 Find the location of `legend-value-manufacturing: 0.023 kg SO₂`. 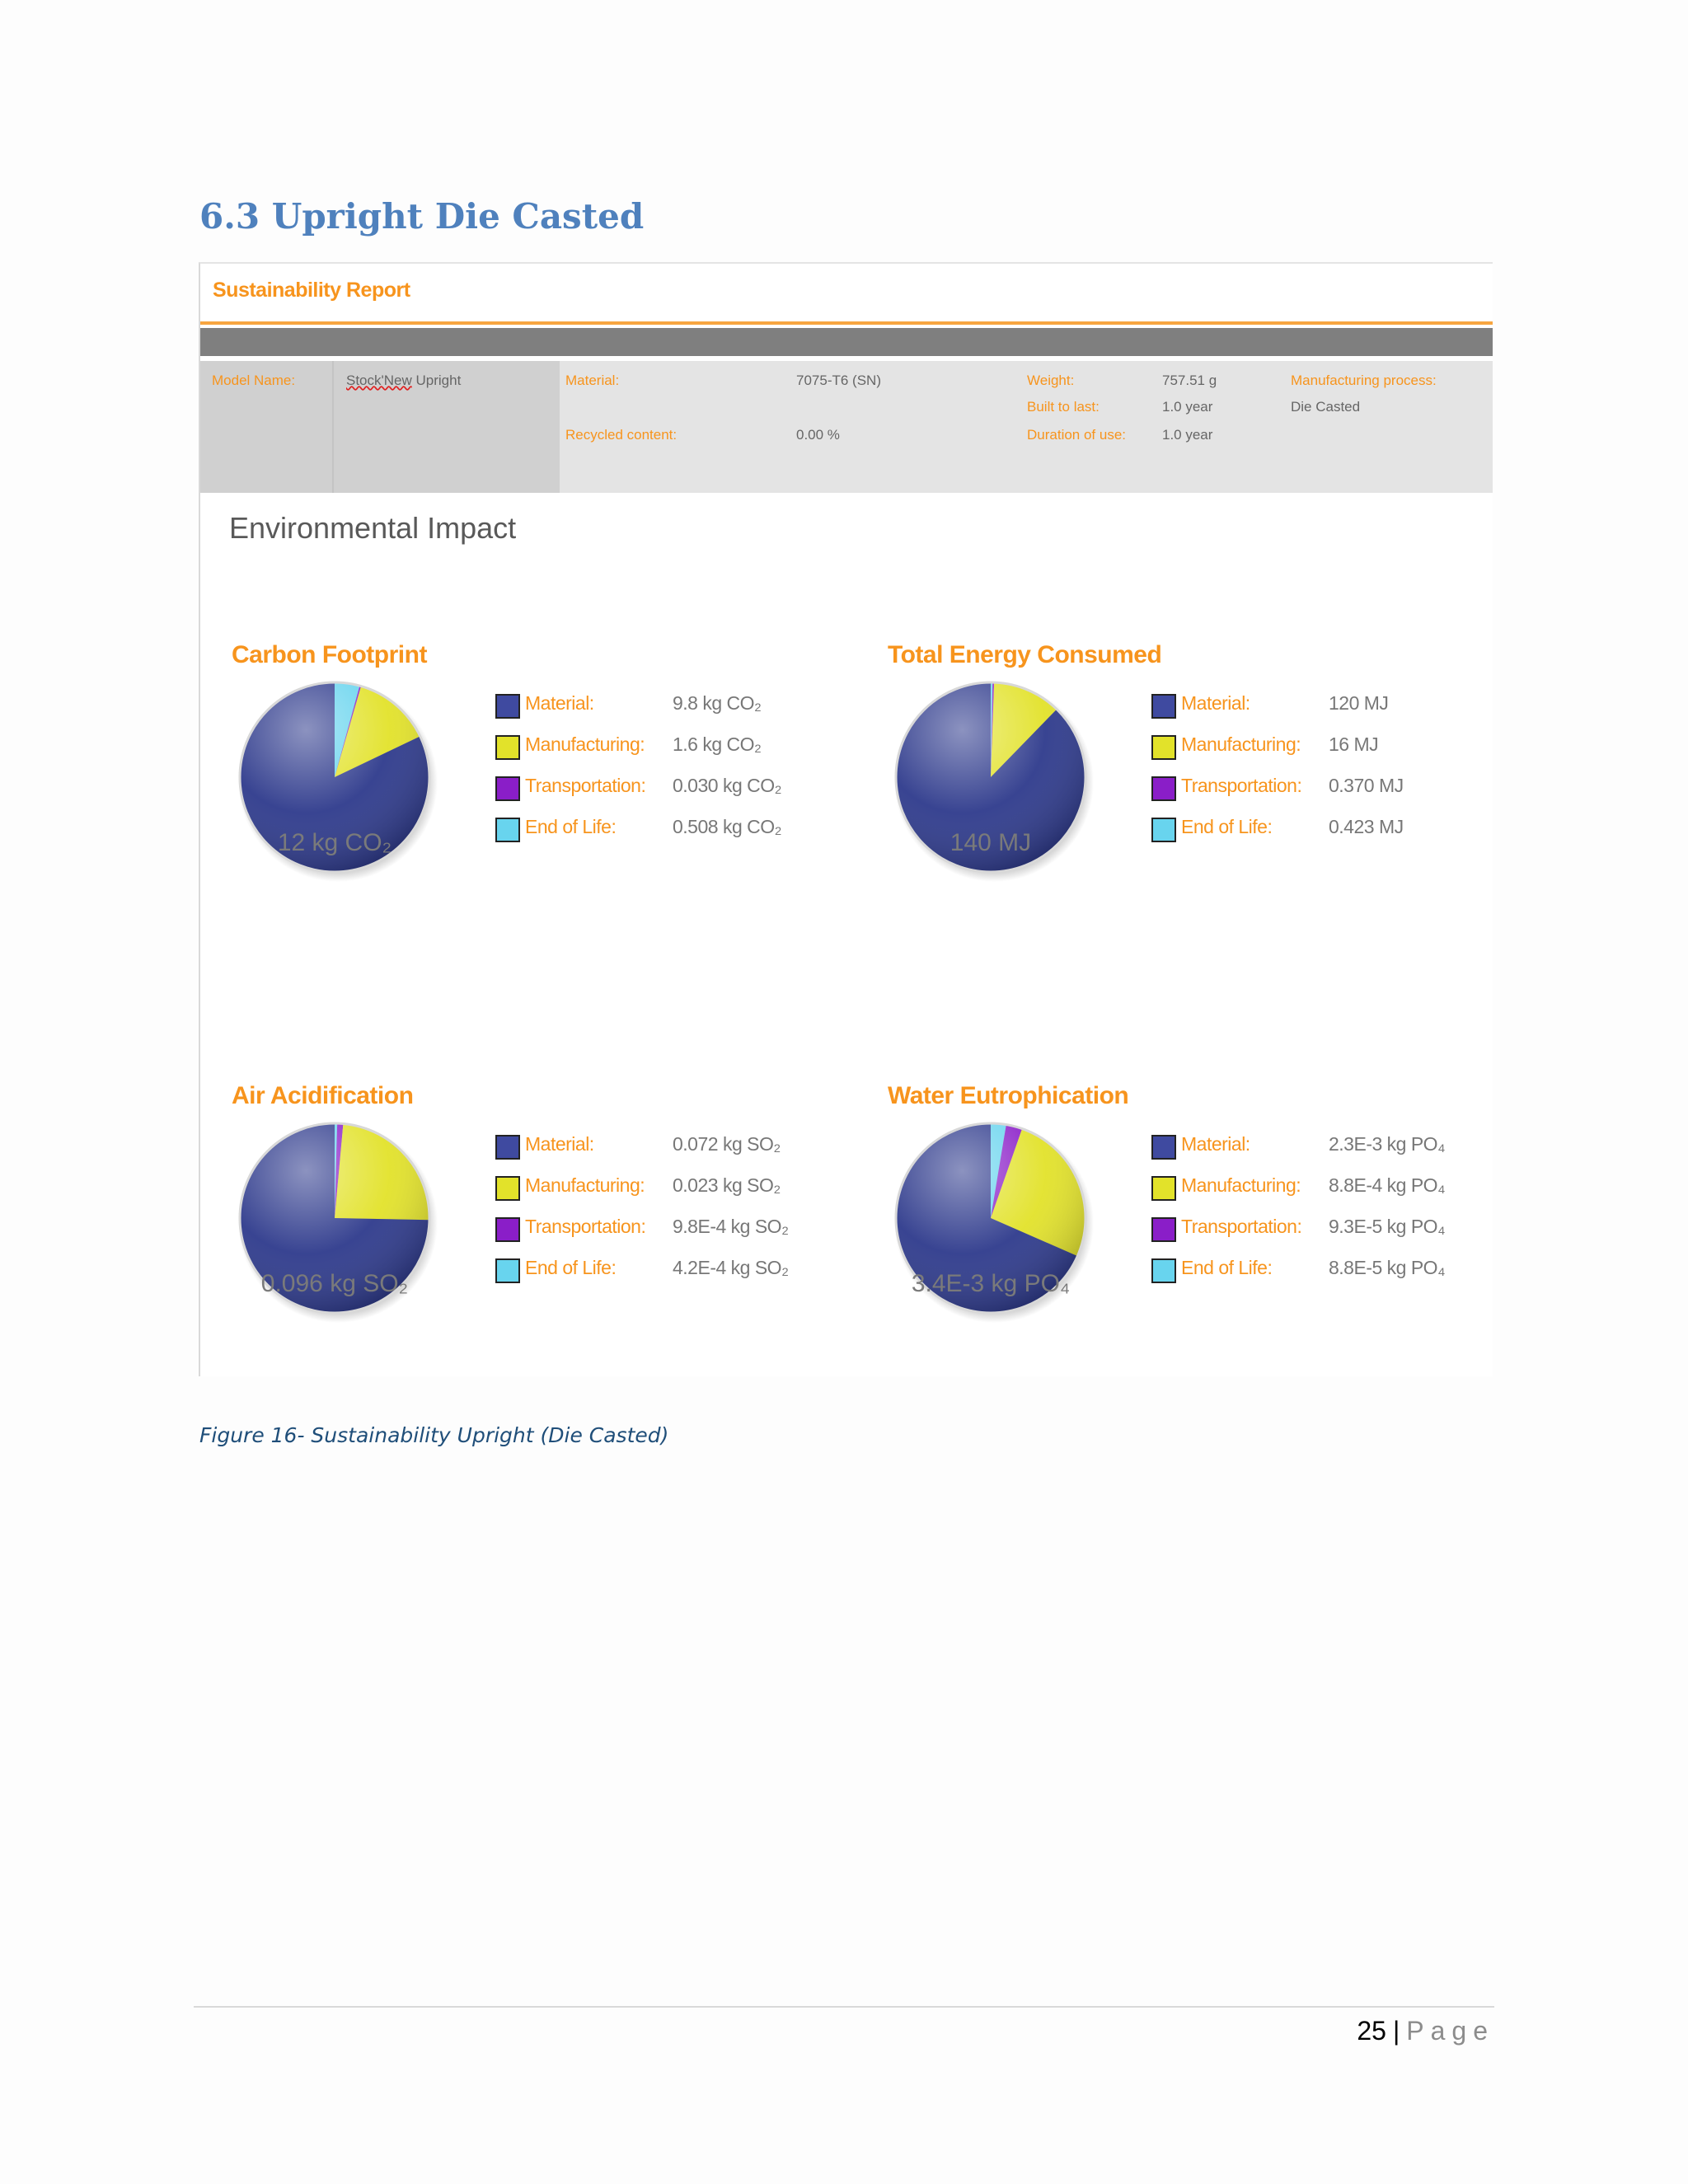

legend-value-manufacturing: 0.023 kg SO₂ is located at coordinates (727, 1185).